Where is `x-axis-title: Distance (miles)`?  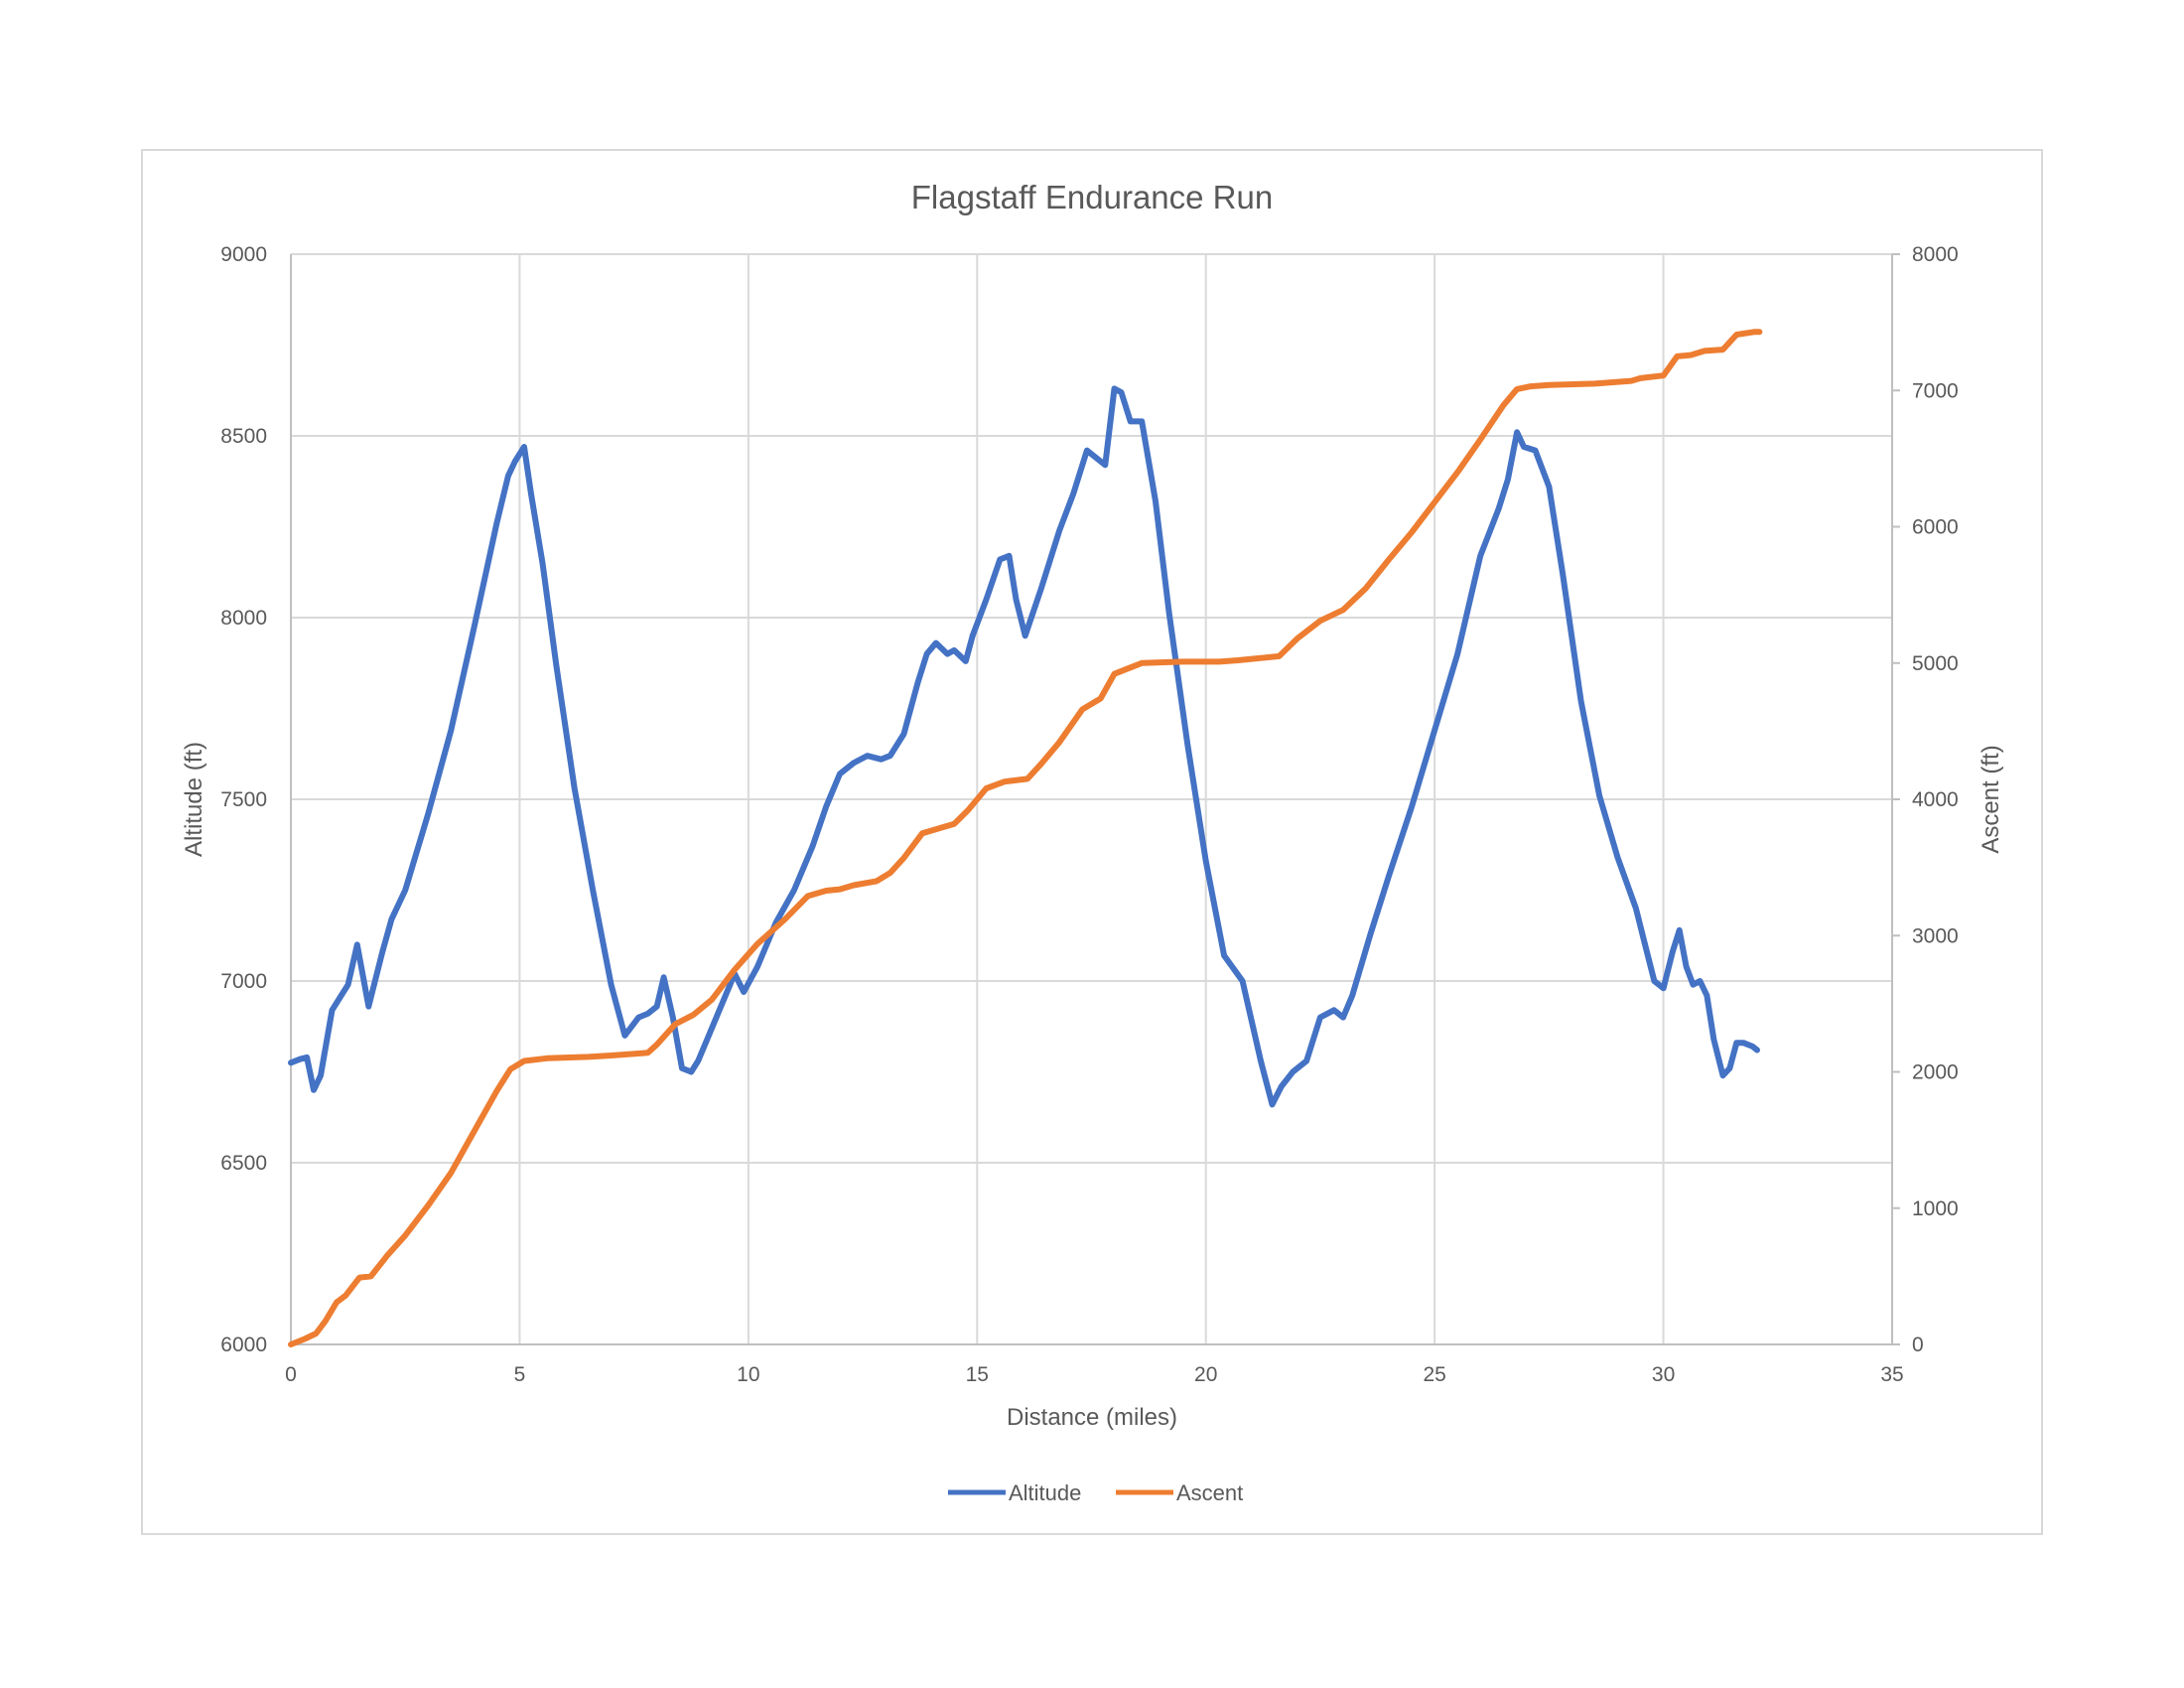
x-axis-title: Distance (miles) is located at coordinates (1092, 1417).